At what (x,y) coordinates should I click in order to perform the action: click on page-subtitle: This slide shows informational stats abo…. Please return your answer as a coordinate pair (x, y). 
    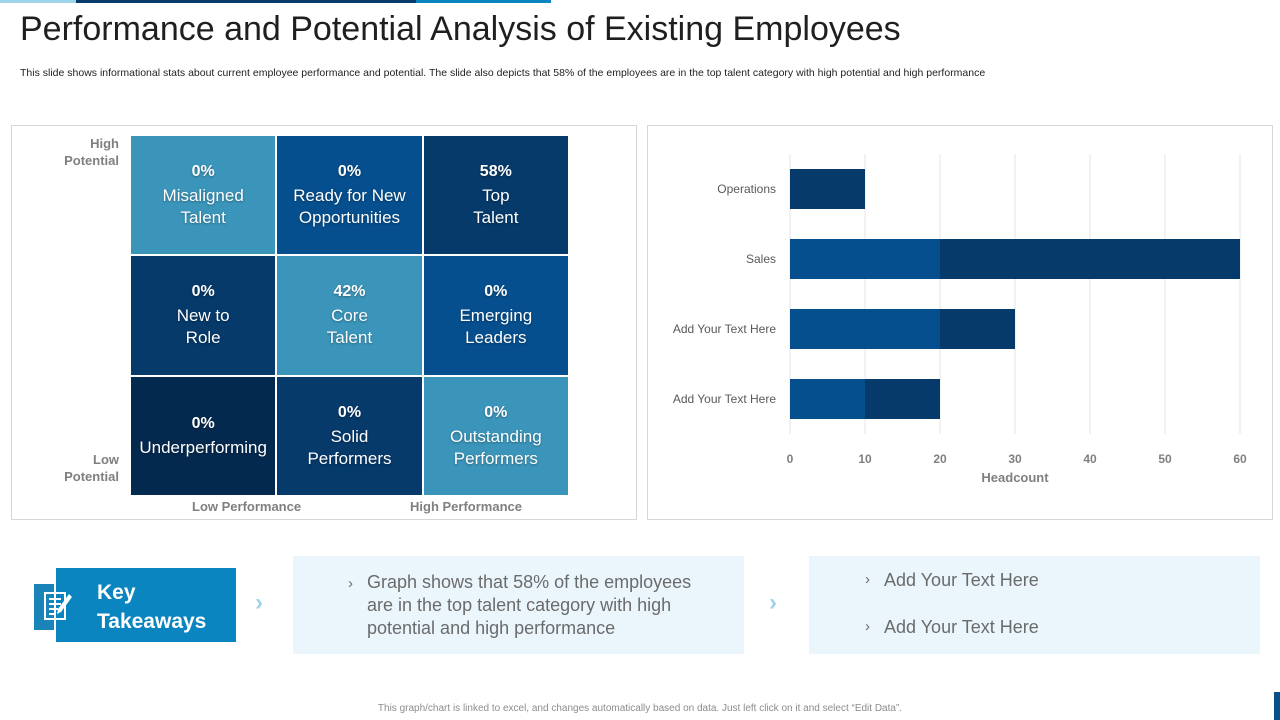
    Looking at the image, I should click on (503, 73).